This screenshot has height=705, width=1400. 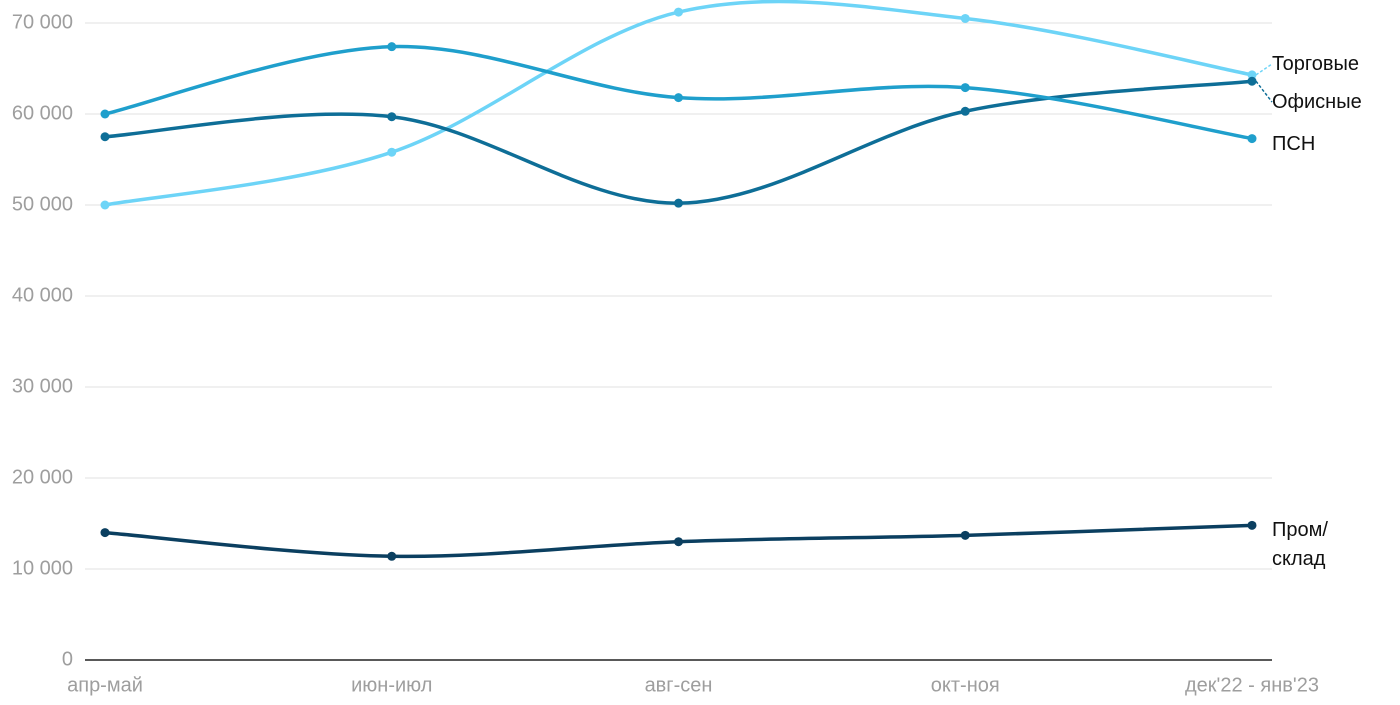 I want to click on series-label: Офисные, so click(x=1317, y=102).